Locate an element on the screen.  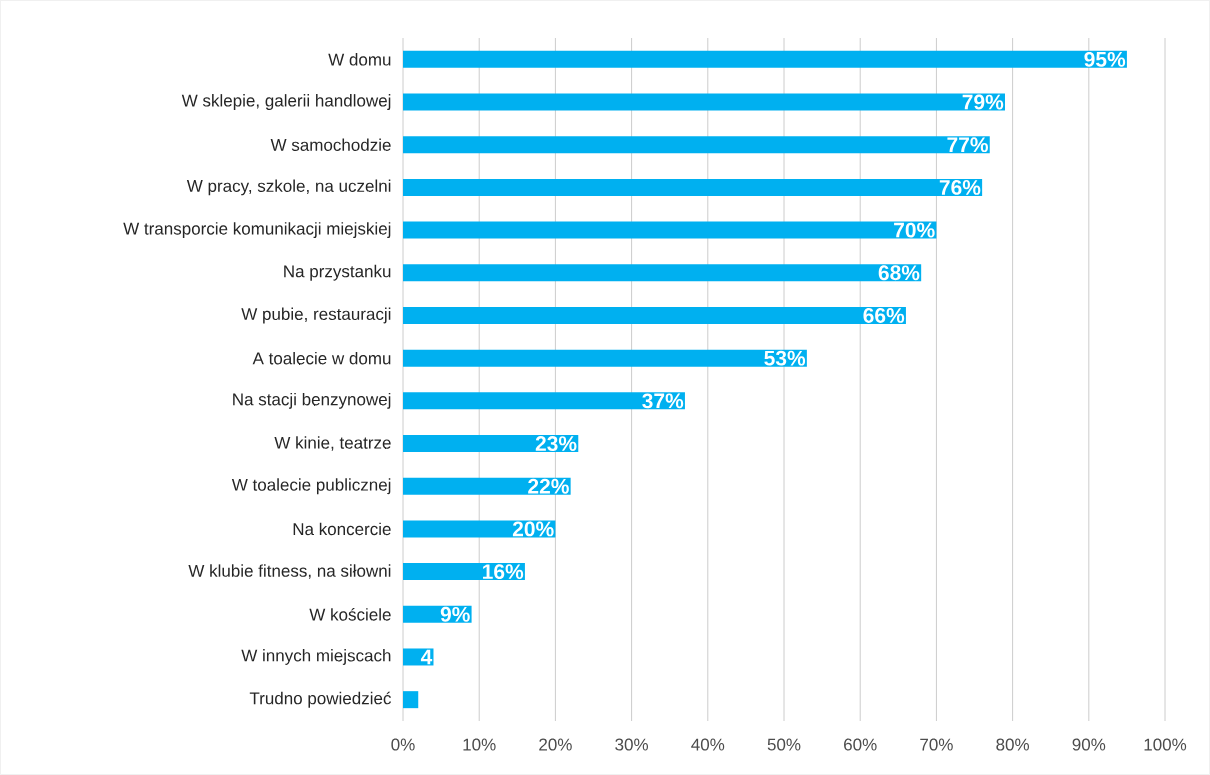
y-tick-label: W samochodzie is located at coordinates (330, 144).